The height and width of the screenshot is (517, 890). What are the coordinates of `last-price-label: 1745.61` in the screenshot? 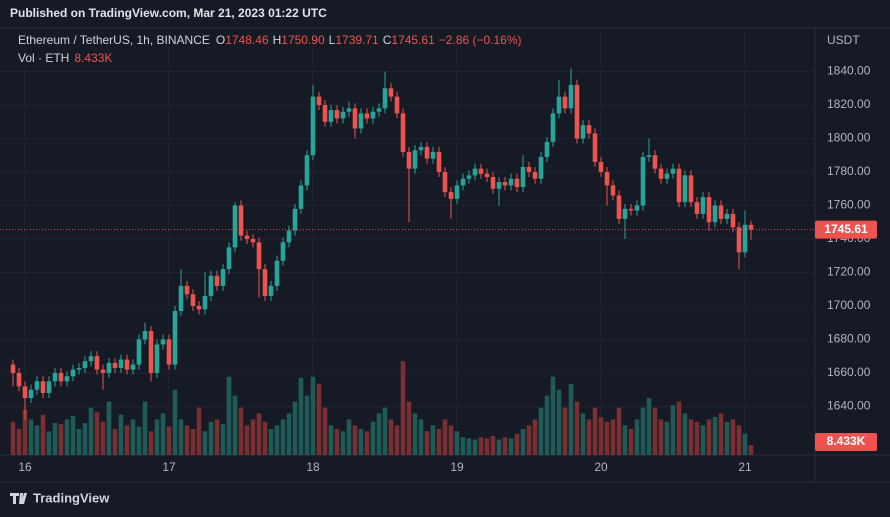 It's located at (846, 229).